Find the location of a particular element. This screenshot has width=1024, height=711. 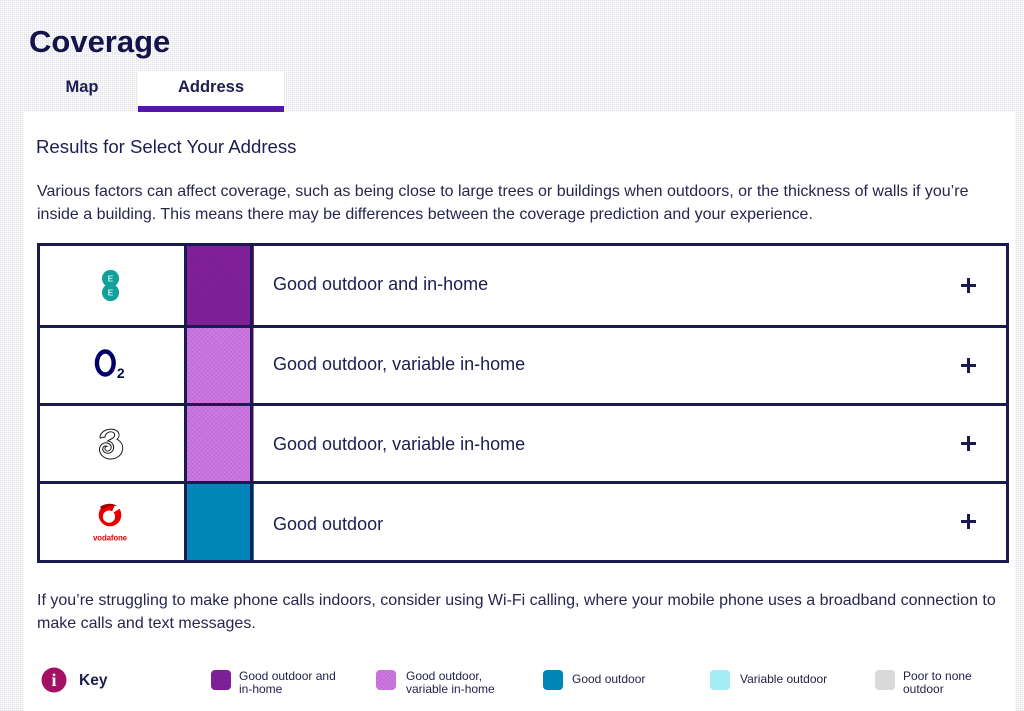

svg-text: vodafone is located at coordinates (110, 538).